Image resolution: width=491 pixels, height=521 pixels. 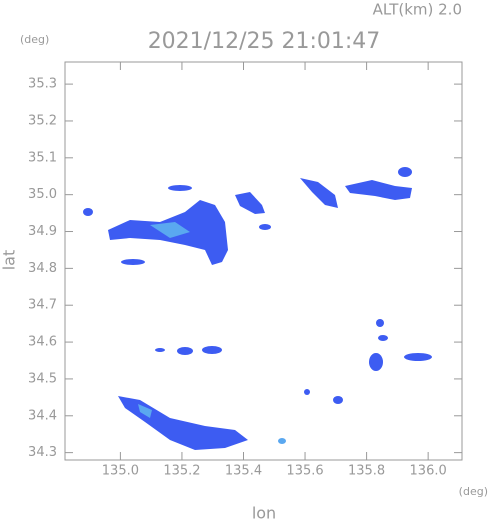 What do you see at coordinates (42, 157) in the screenshot?
I see `y-tick-label: 35.1` at bounding box center [42, 157].